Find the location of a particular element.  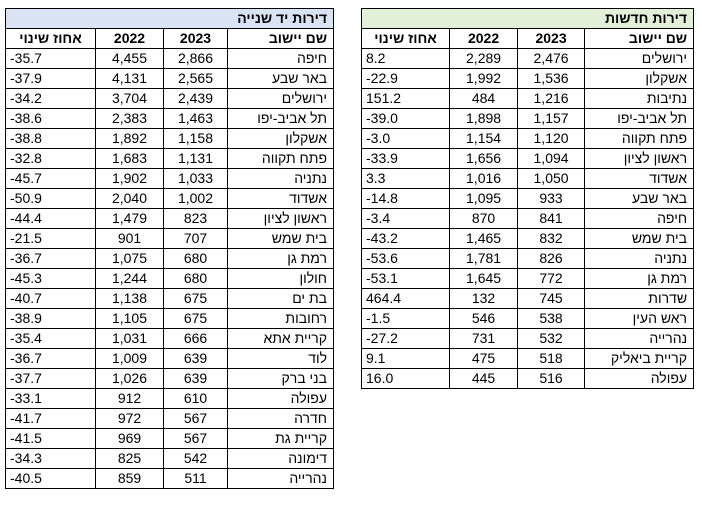

value-2022-cell: 1,026 is located at coordinates (129, 378).